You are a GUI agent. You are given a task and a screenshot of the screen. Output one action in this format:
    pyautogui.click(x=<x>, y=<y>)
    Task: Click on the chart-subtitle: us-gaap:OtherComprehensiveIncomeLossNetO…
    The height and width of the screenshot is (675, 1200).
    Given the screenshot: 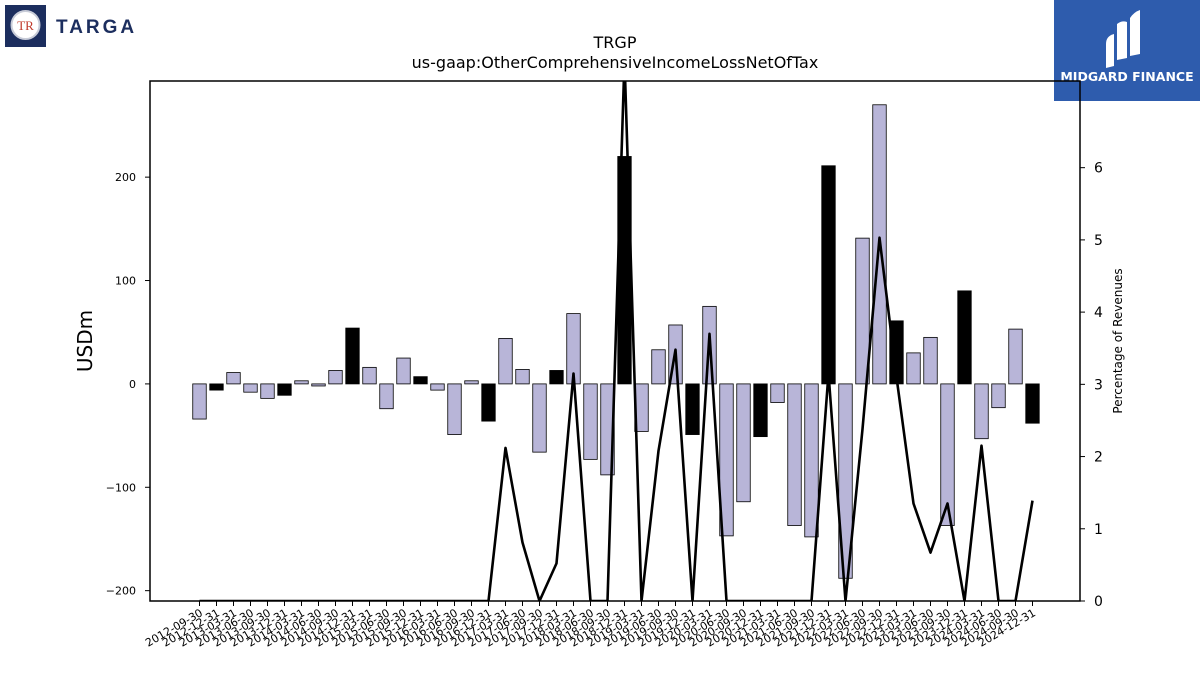 What is the action you would take?
    pyautogui.click(x=615, y=62)
    